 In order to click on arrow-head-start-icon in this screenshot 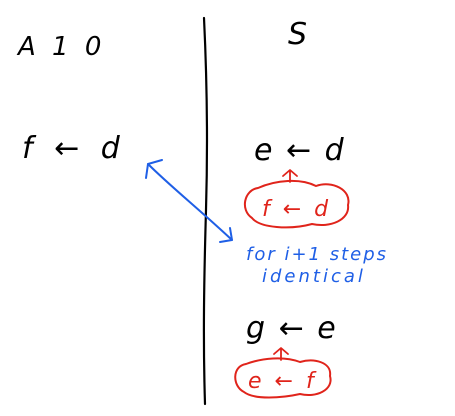, I will do `click(154, 169)`.